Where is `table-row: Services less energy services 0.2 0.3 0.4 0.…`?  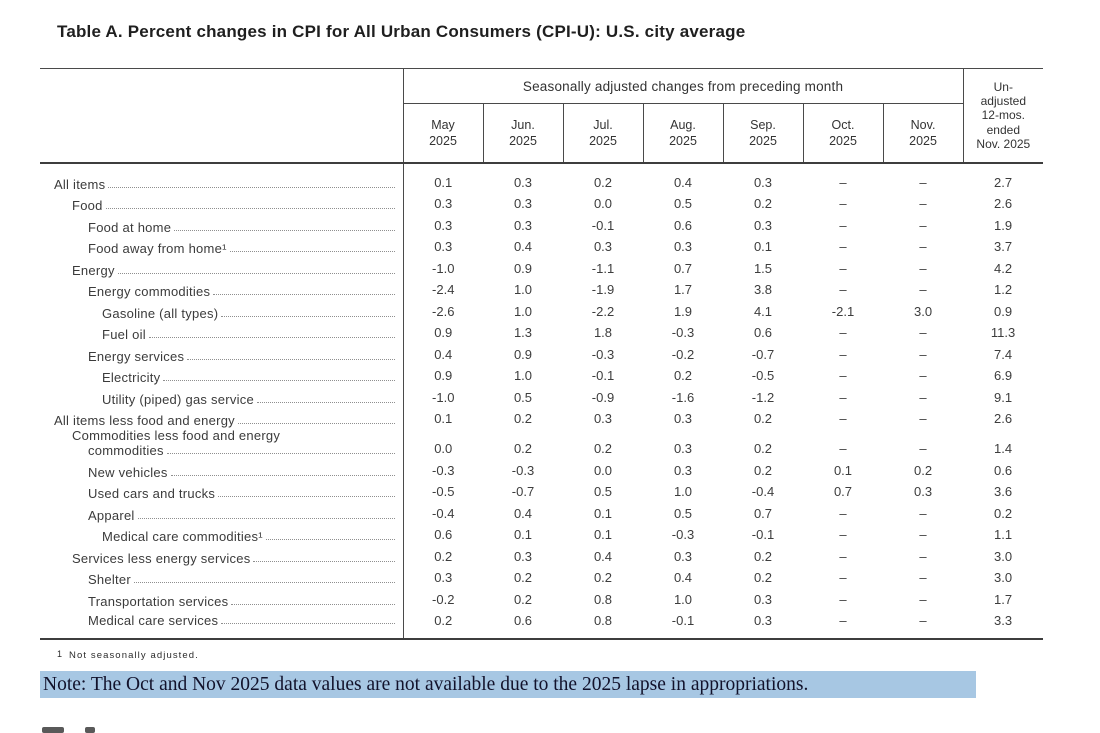 table-row: Services less energy services 0.2 0.3 0.4 0.… is located at coordinates (541, 555).